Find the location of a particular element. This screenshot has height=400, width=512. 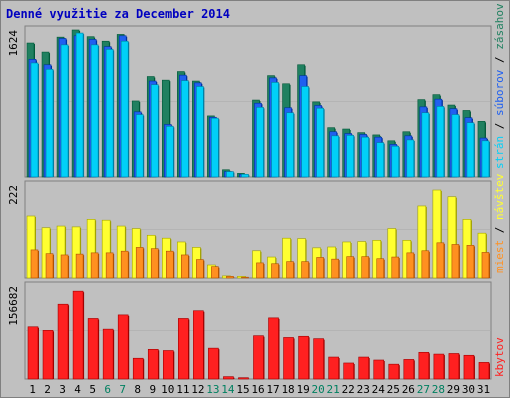

legend-top-part-4: zásahov is located at coordinates (499, 26).